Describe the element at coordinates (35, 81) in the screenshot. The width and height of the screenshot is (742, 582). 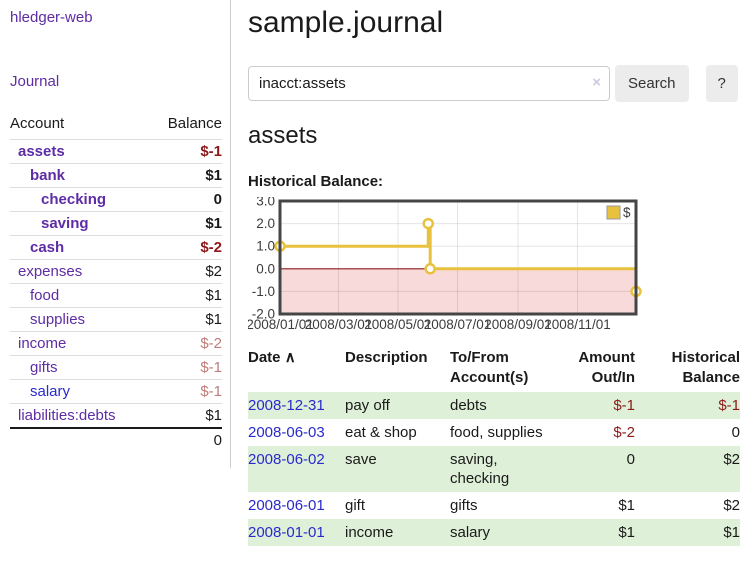
I see `nav-journal-link: Journal` at that location.